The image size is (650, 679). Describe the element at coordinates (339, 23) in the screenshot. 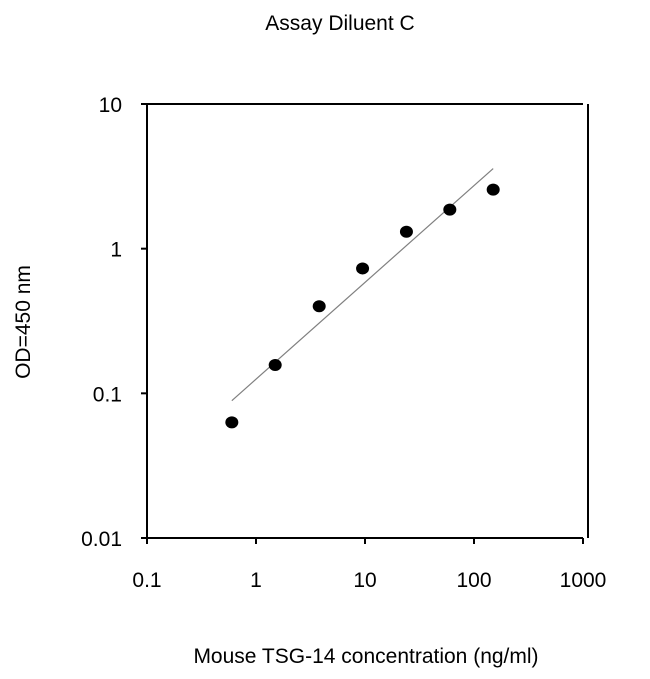

I see `chart-title: Assay Diluent C` at that location.